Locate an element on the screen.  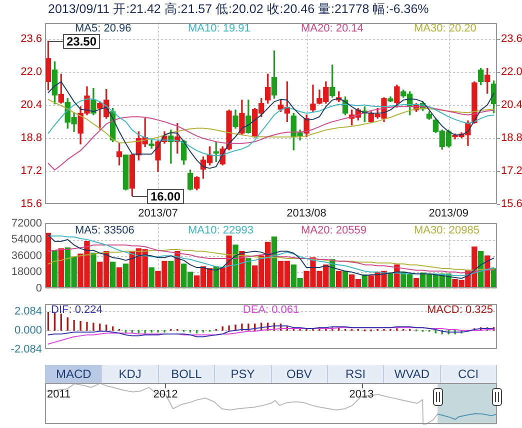
y-tick-label: 23.6 is located at coordinates (31, 39).